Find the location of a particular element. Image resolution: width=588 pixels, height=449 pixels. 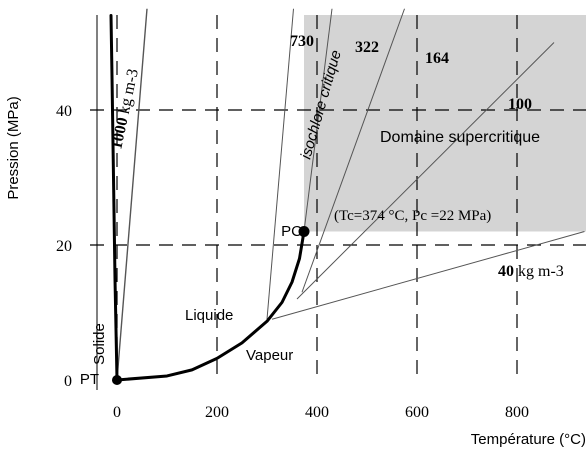

supercritical-label: Domaine supercritique is located at coordinates (460, 137).